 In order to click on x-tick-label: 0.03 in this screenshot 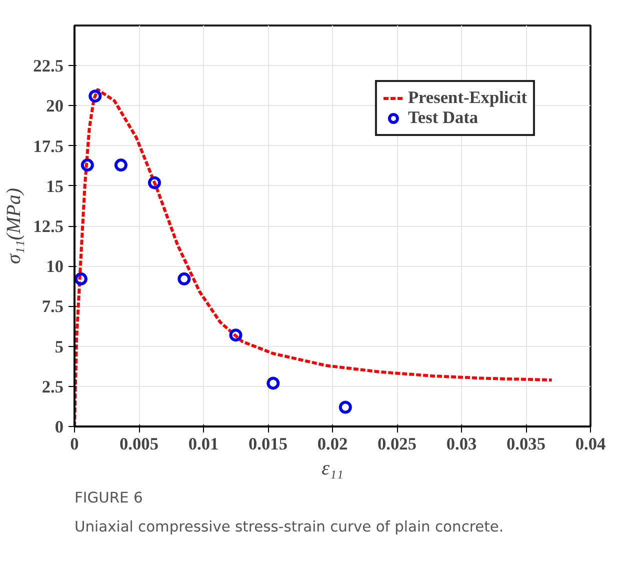, I will do `click(461, 444)`.